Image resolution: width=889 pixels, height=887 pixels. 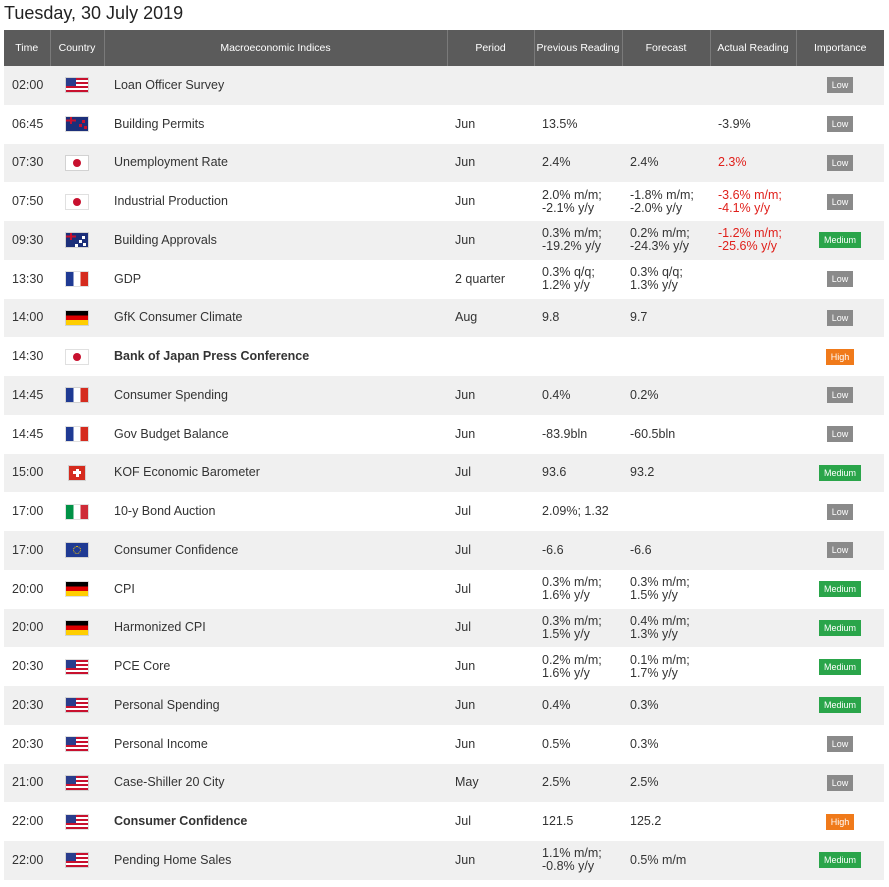 I want to click on table-row: 14:00 GfK Consumer Climate Aug 9.8 9.7 Low, so click(x=444, y=318).